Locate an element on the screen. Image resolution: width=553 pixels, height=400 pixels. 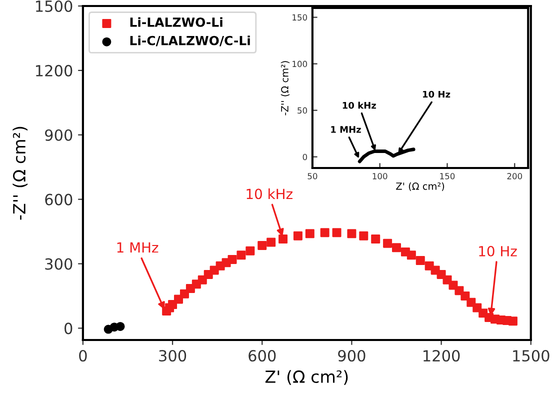
line-series is located at coordinates (387, 156).